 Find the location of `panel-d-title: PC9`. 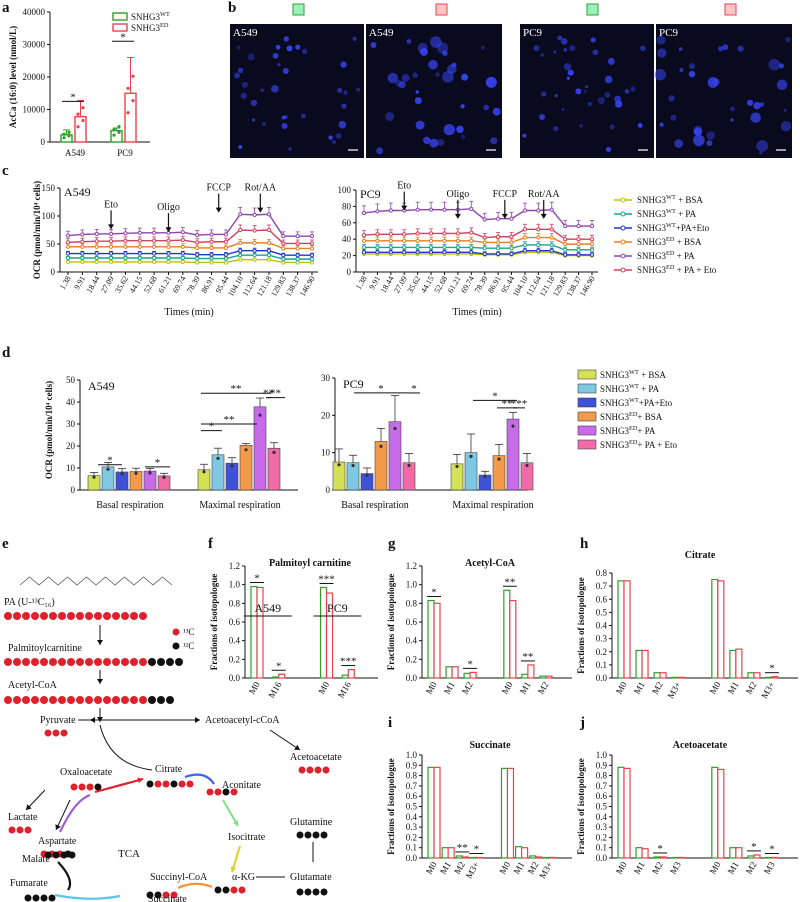

panel-d-title: PC9 is located at coordinates (353, 384).